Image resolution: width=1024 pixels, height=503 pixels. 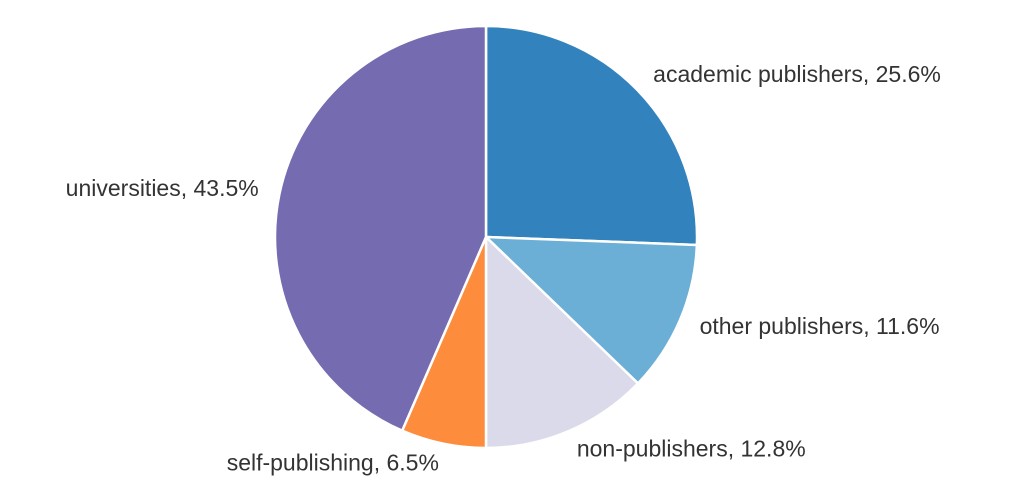 I want to click on pie-slice-other-publishers, so click(x=591, y=310).